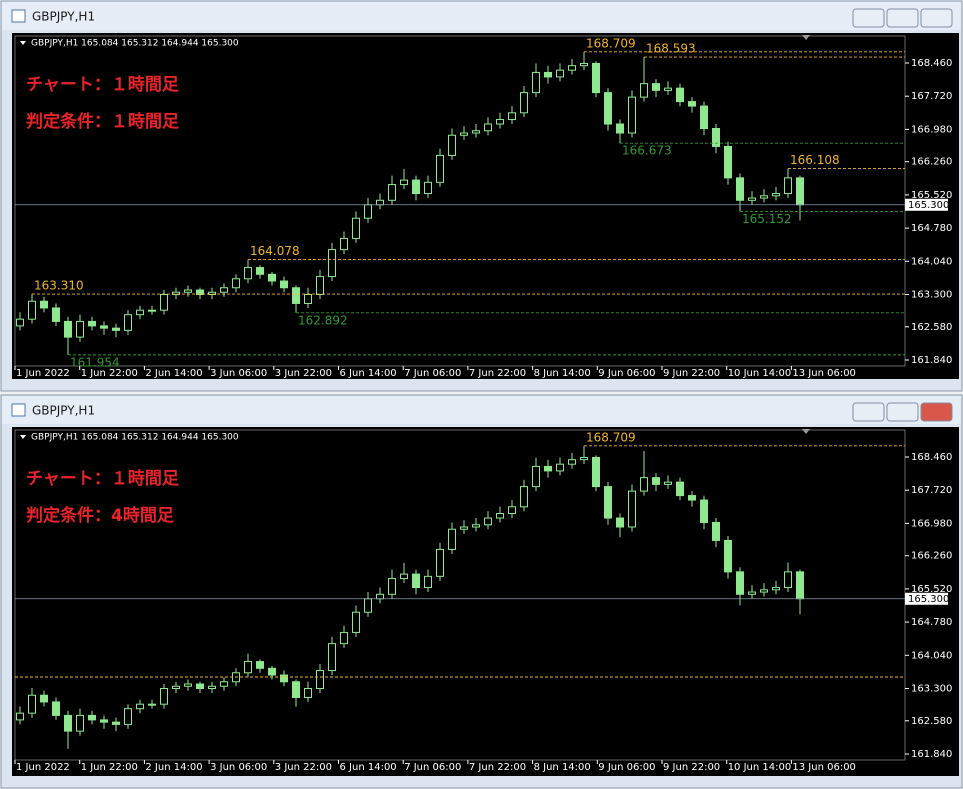 The height and width of the screenshot is (789, 963). Describe the element at coordinates (95, 362) in the screenshot. I see `level-label: 161.954` at that location.